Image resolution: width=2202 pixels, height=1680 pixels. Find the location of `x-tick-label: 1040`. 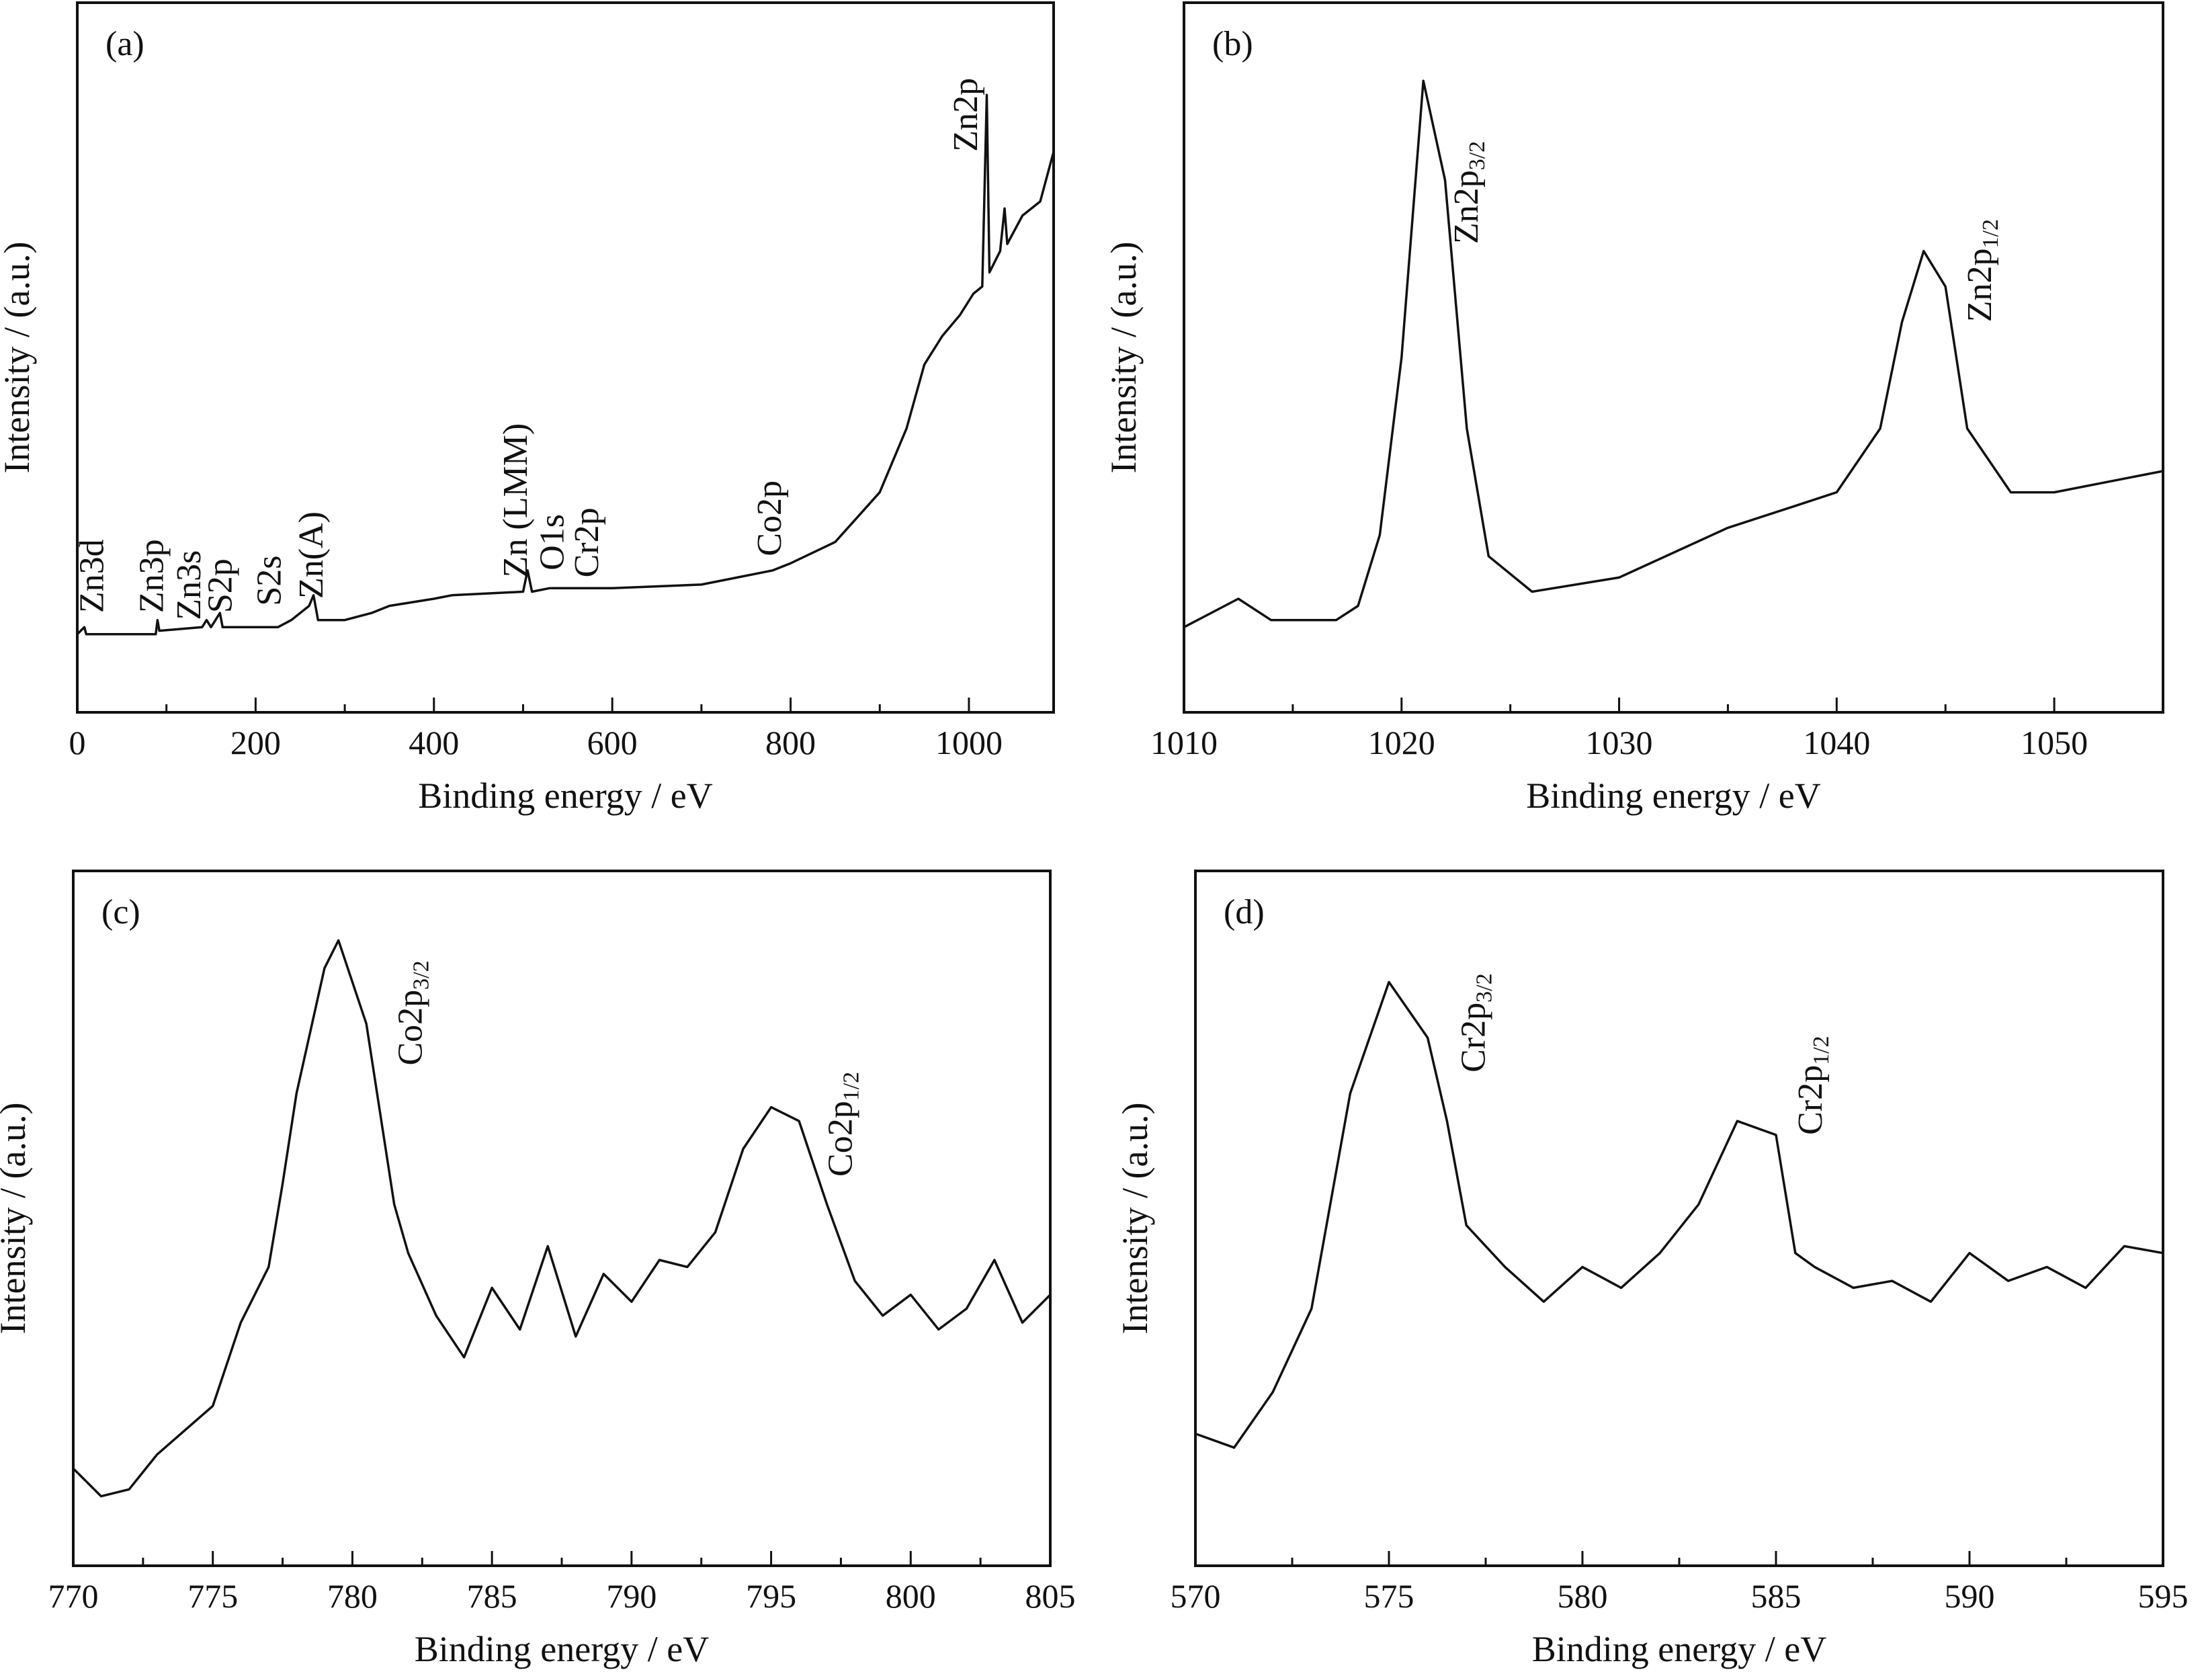

x-tick-label: 1040 is located at coordinates (1836, 742).